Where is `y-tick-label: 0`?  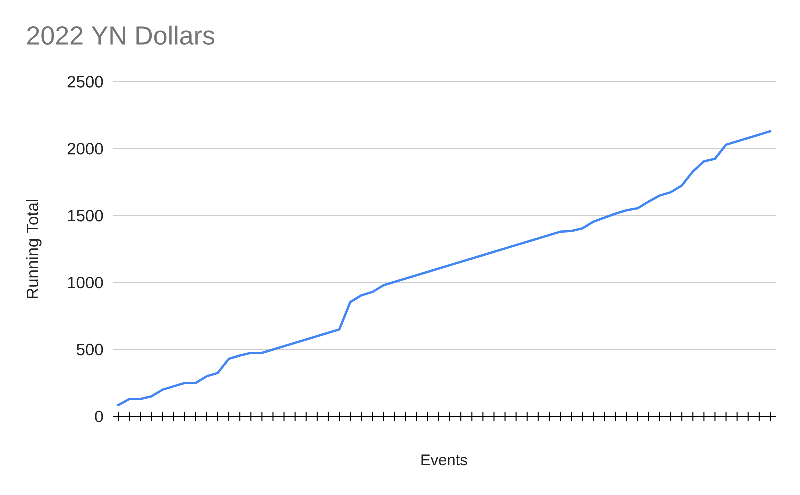
y-tick-label: 0 is located at coordinates (99, 416).